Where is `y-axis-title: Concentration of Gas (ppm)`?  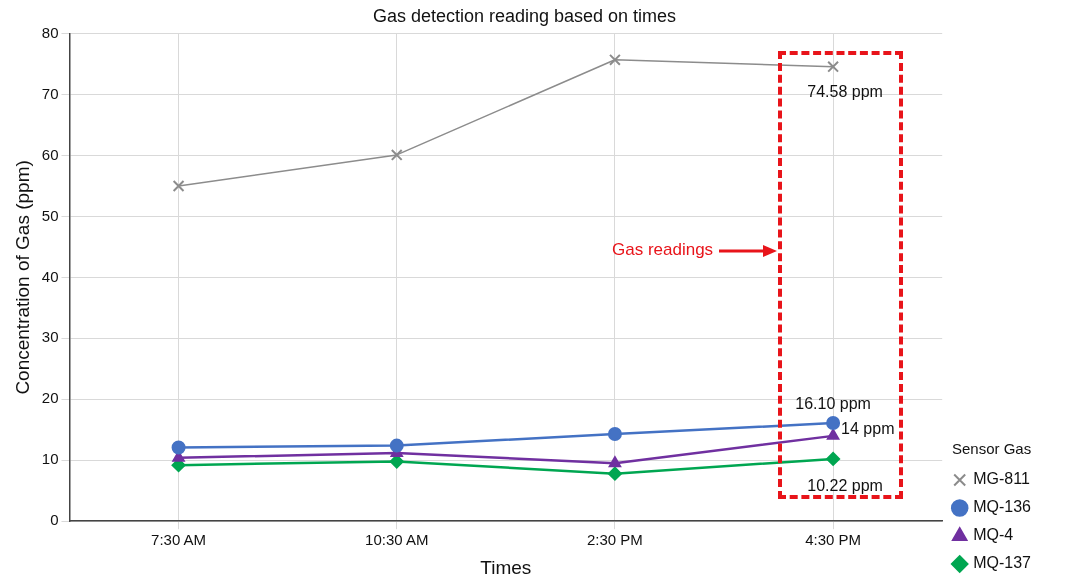 y-axis-title: Concentration of Gas (ppm) is located at coordinates (22, 277).